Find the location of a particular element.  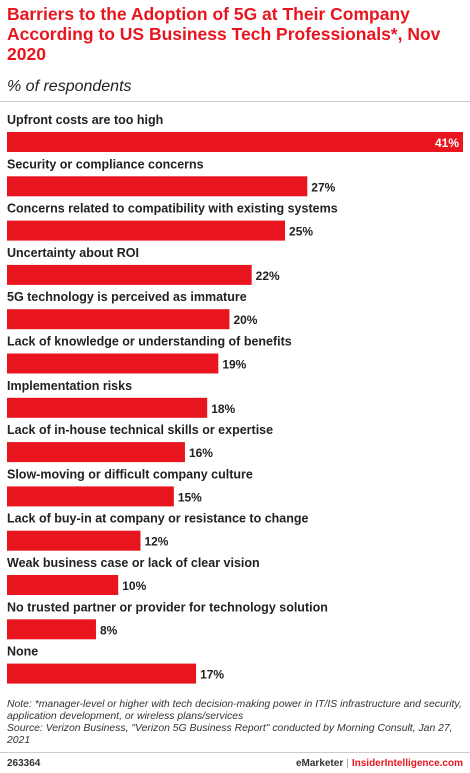

insider-intelligence-link: InsiderIntelligence.com is located at coordinates (407, 763).